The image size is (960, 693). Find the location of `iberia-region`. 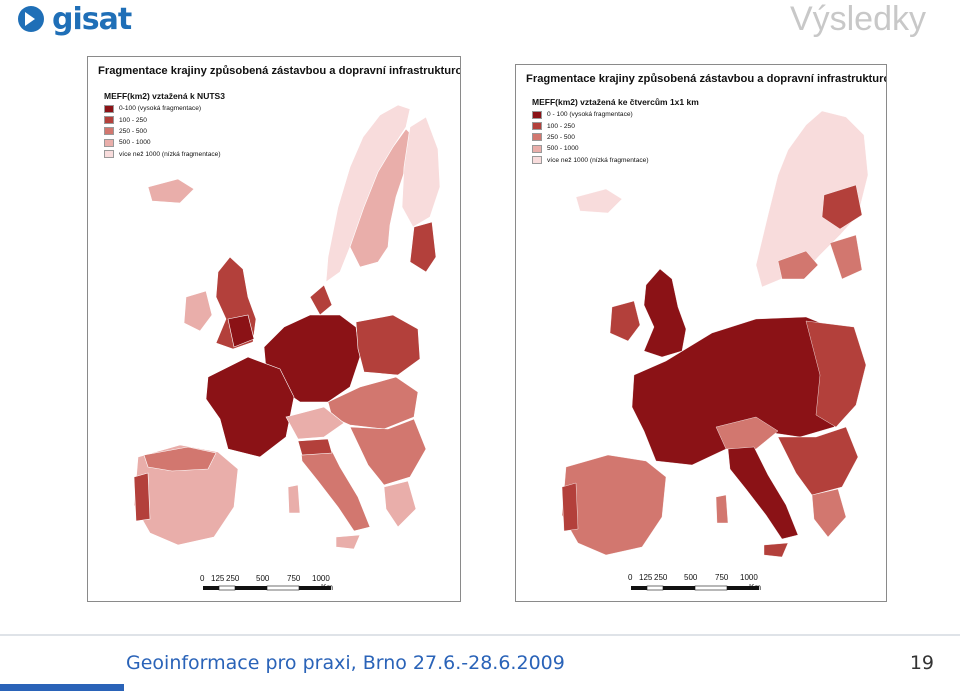

iberia-region is located at coordinates (614, 505).